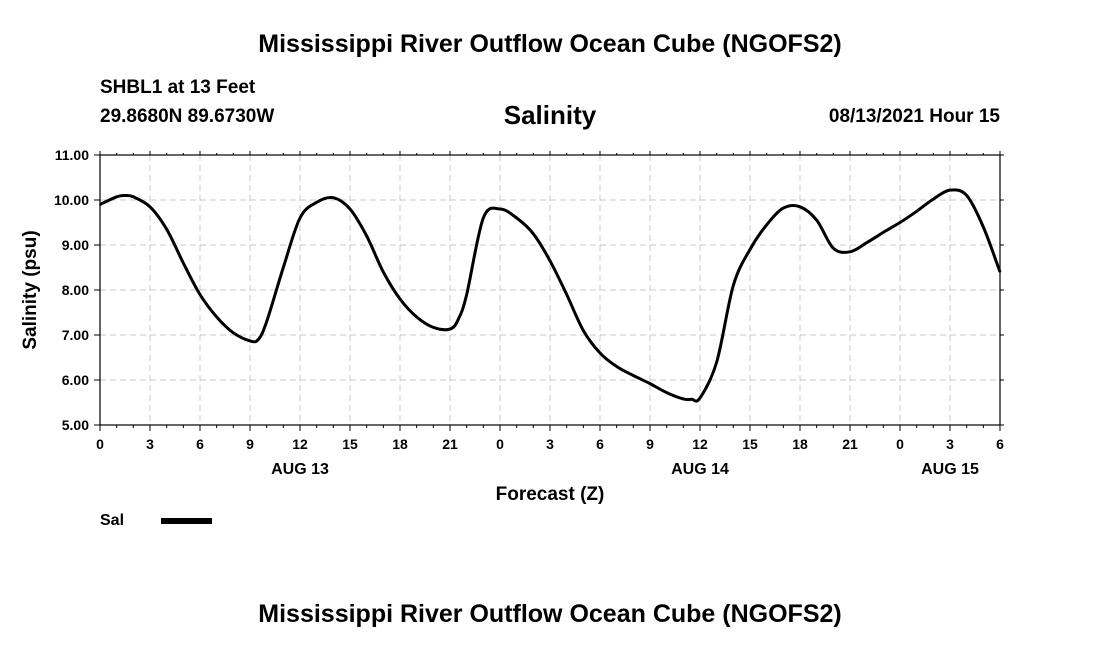  Describe the element at coordinates (75, 245) in the screenshot. I see `y-tick-label: 9.00` at that location.